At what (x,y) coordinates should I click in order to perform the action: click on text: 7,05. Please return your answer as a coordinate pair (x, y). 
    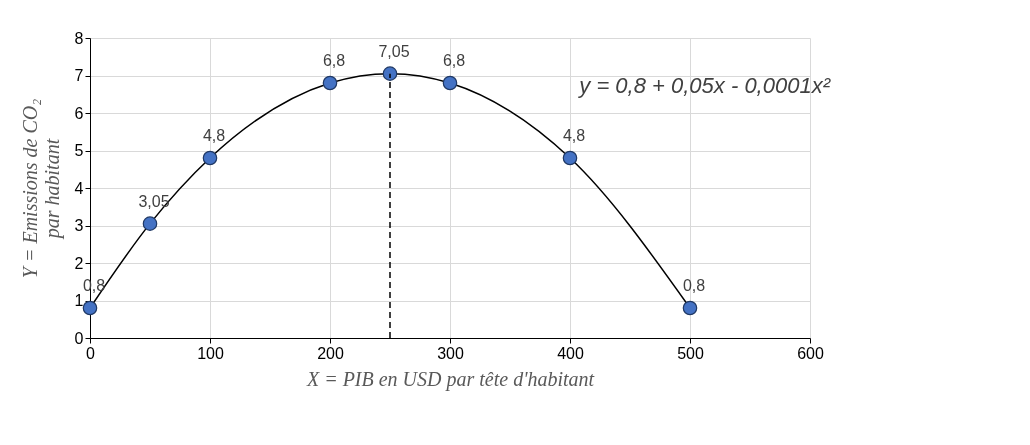
    Looking at the image, I should click on (394, 51).